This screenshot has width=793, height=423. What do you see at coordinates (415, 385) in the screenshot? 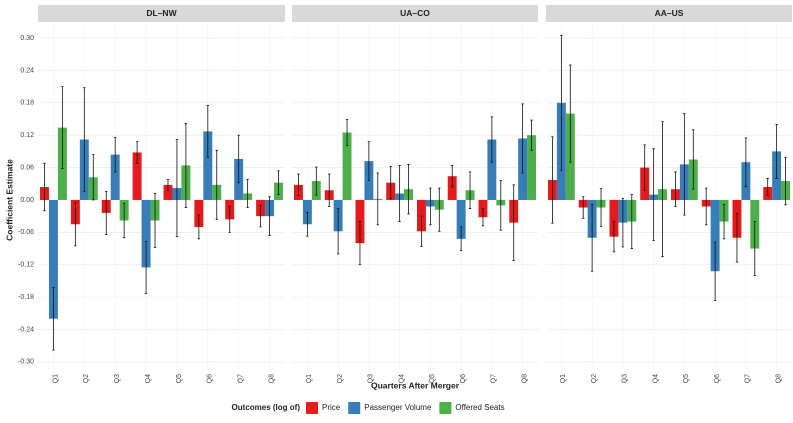
I see `x-axis-title: Quarters After Merger` at bounding box center [415, 385].